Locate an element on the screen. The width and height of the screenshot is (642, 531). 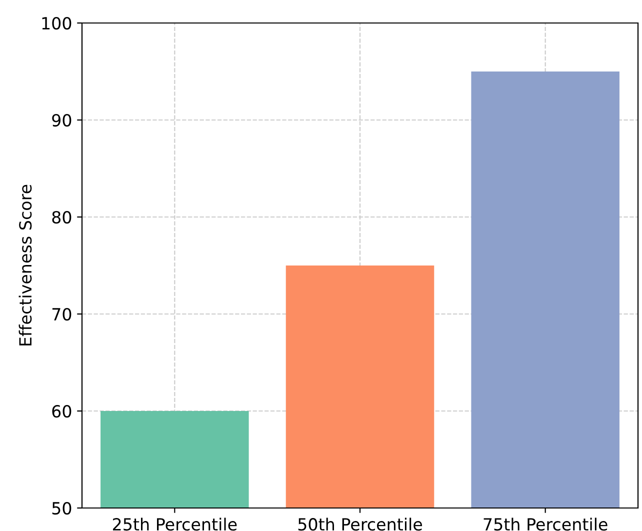
x-tick-label: 50th Percentile is located at coordinates (360, 524).